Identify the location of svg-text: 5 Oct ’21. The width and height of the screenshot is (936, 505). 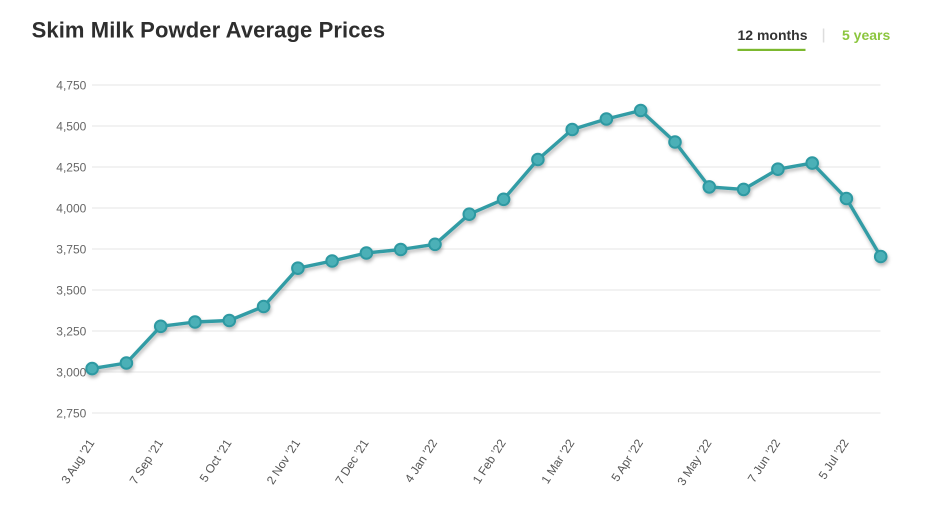
(216, 460).